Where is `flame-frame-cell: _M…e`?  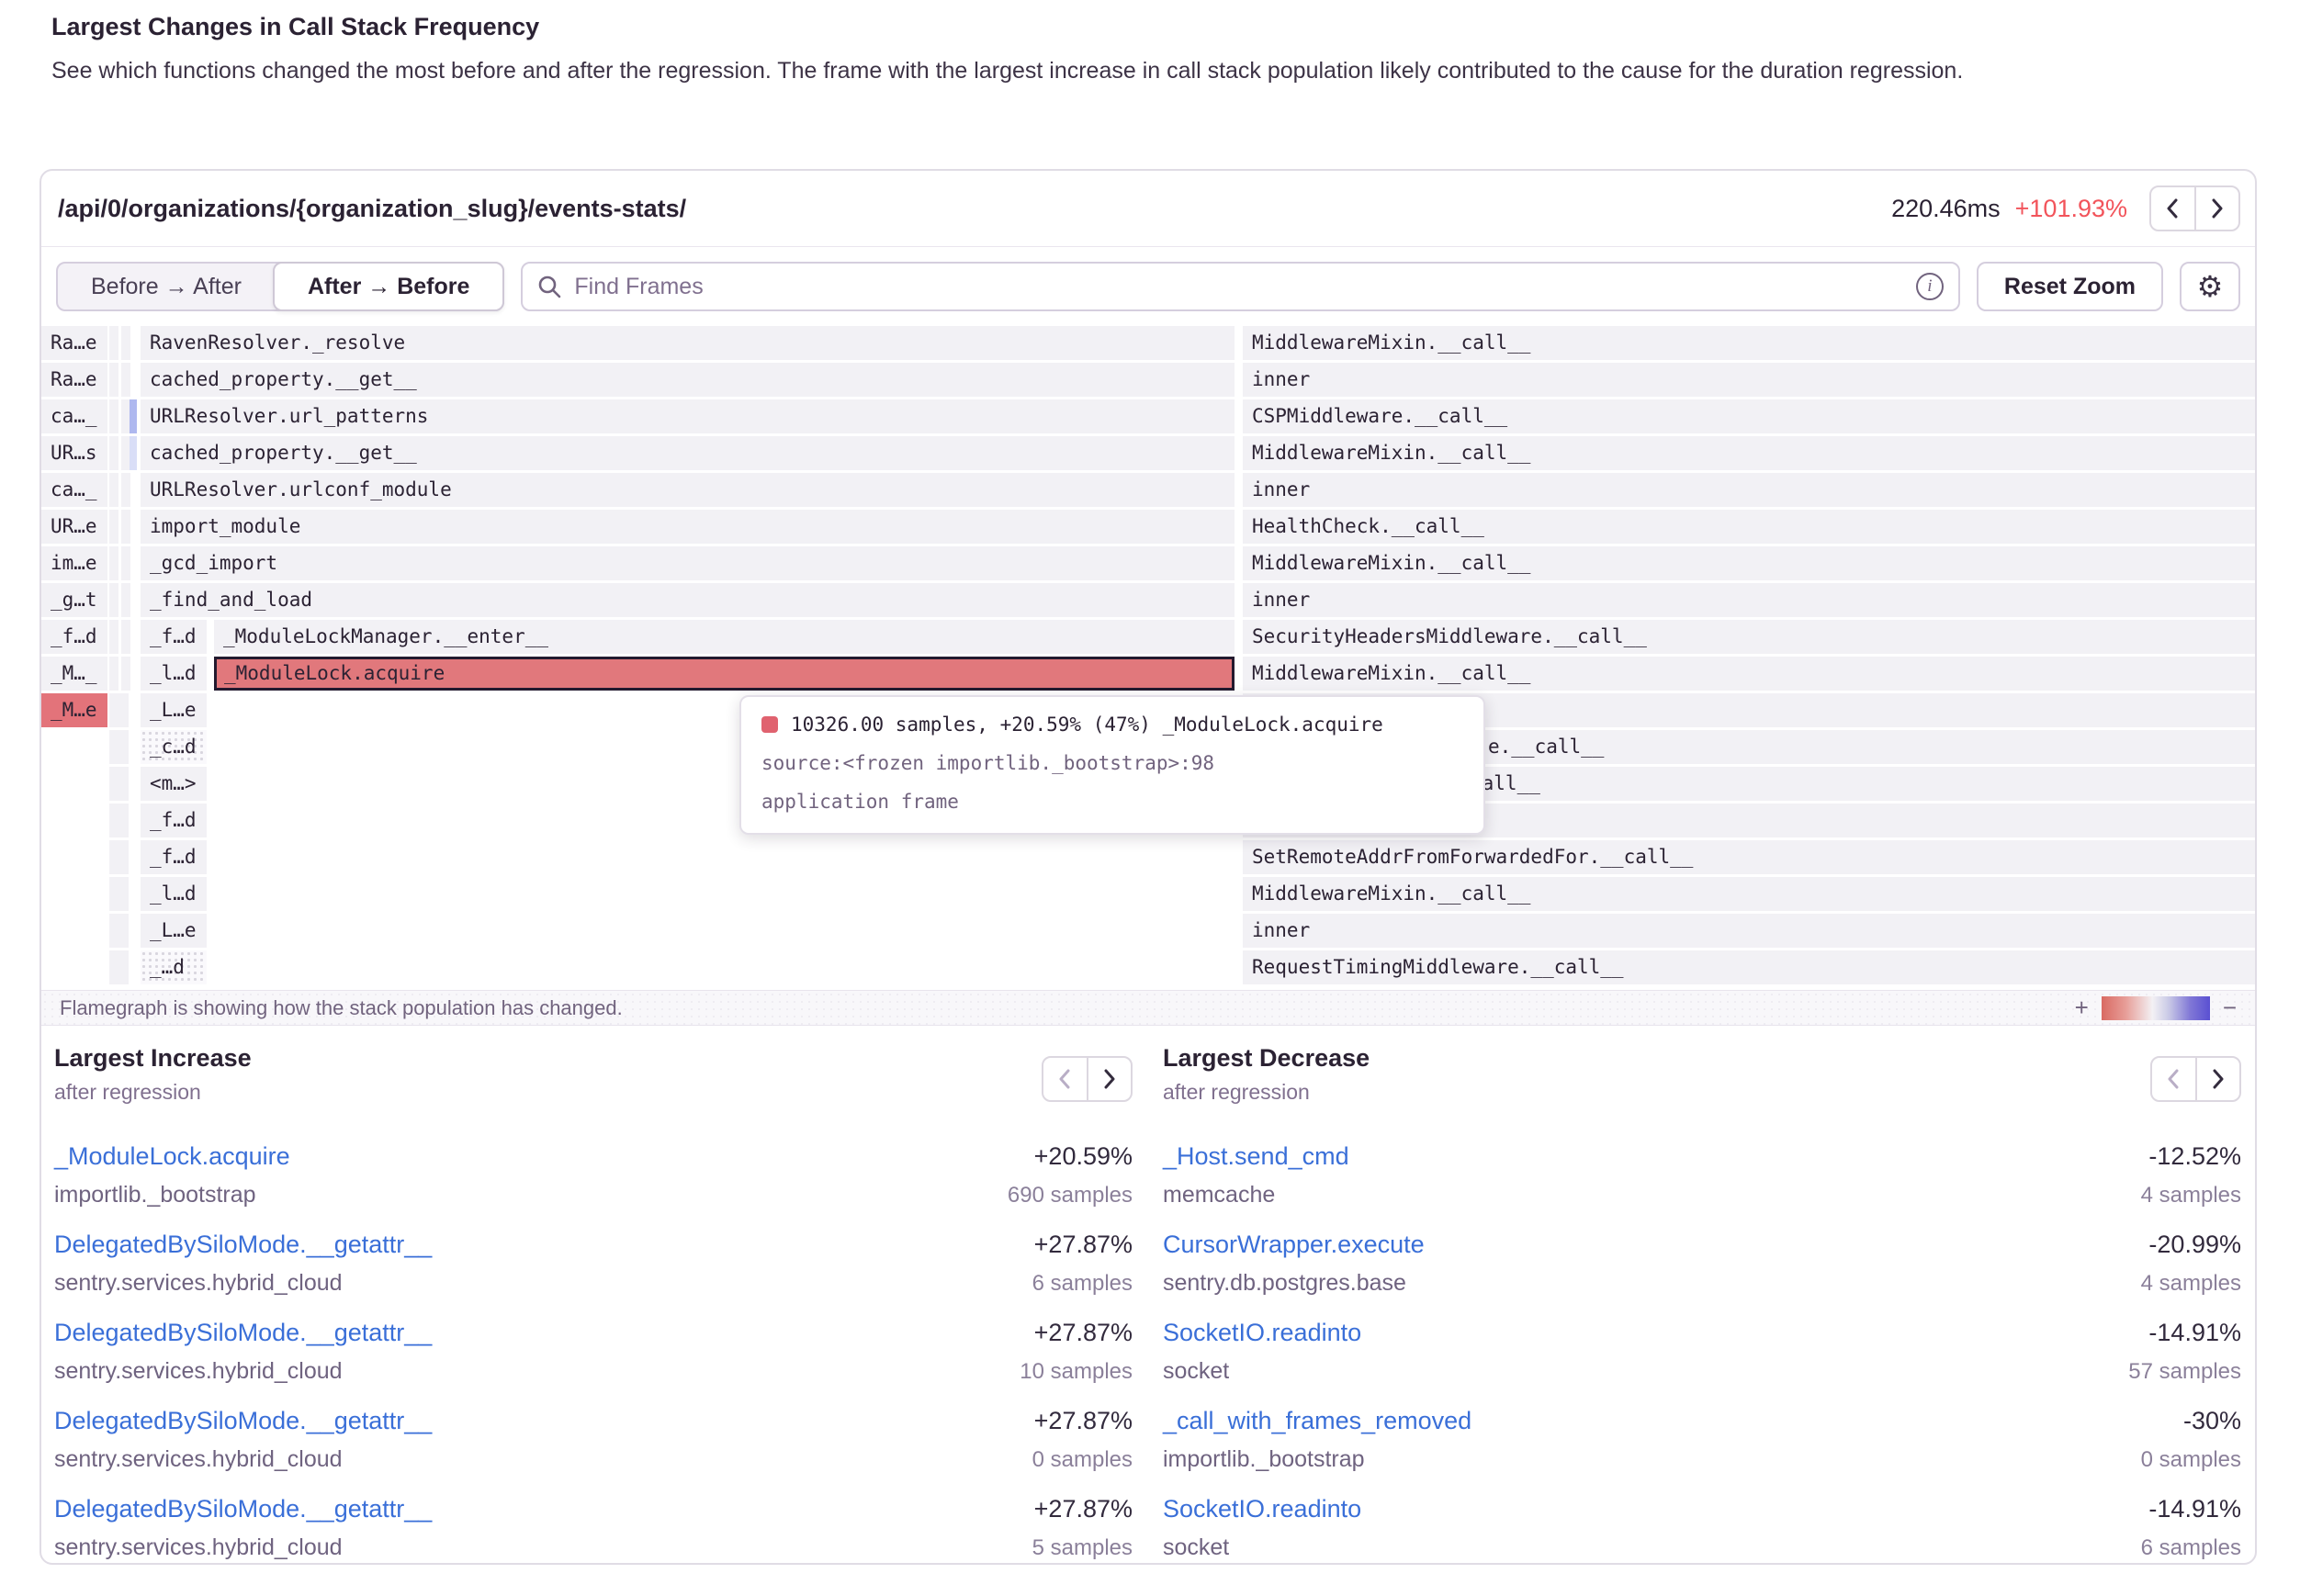 flame-frame-cell: _M…e is located at coordinates (74, 710).